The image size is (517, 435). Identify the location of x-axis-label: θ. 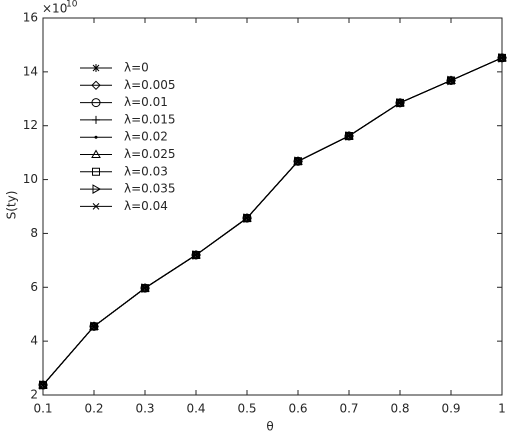
(269, 427).